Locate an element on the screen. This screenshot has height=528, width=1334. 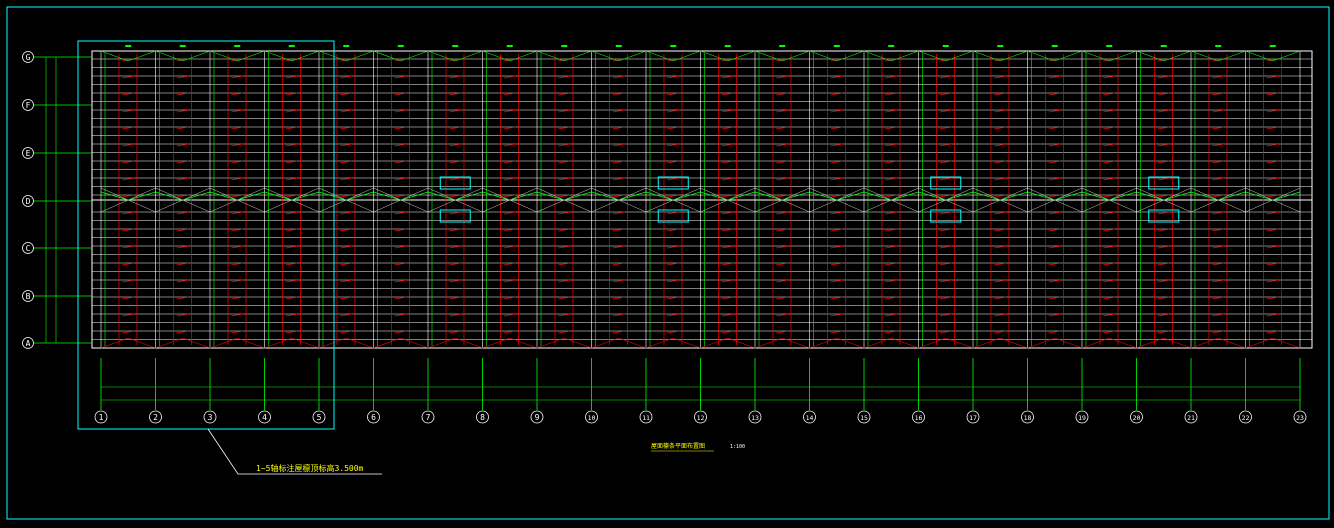
column-axis-label: 10 is located at coordinates (592, 418).